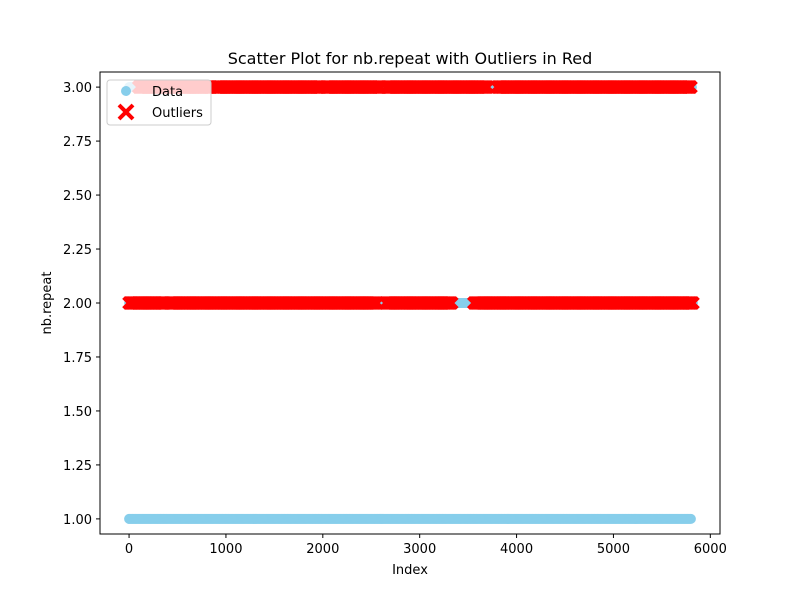 This screenshot has height=600, width=800. What do you see at coordinates (167, 92) in the screenshot?
I see `legend-data-label: Data` at bounding box center [167, 92].